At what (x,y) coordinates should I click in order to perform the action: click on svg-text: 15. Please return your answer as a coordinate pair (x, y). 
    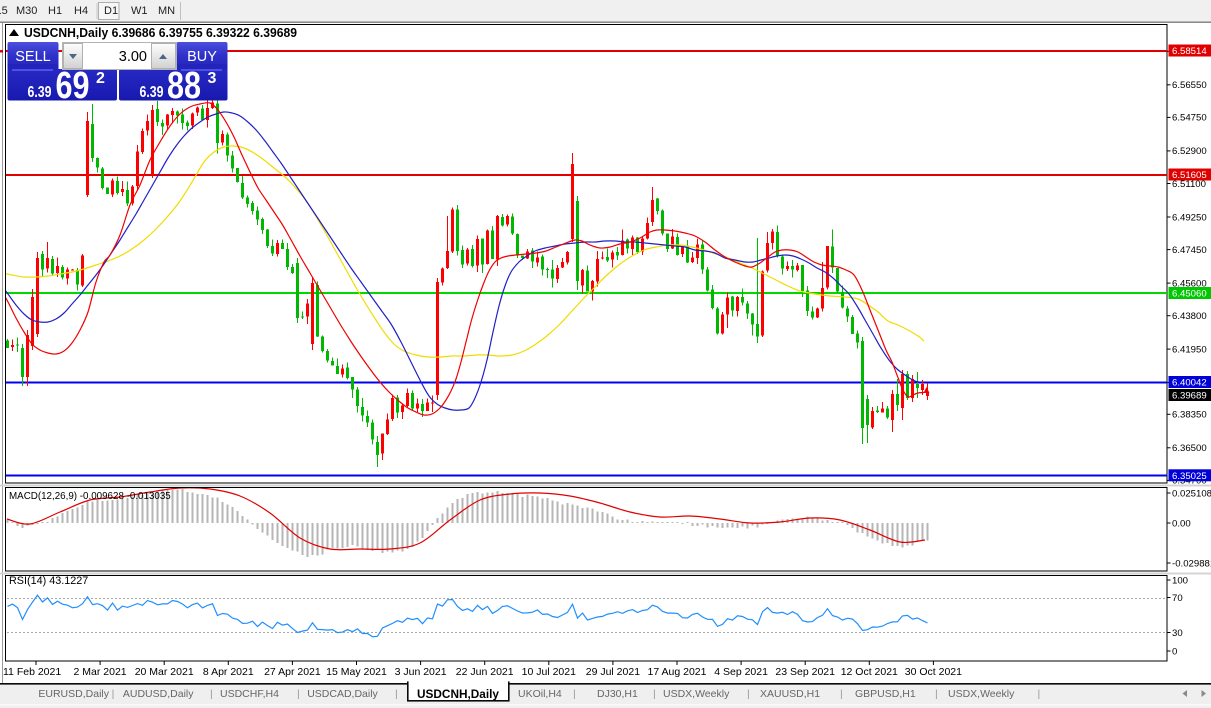
    Looking at the image, I should click on (4, 11).